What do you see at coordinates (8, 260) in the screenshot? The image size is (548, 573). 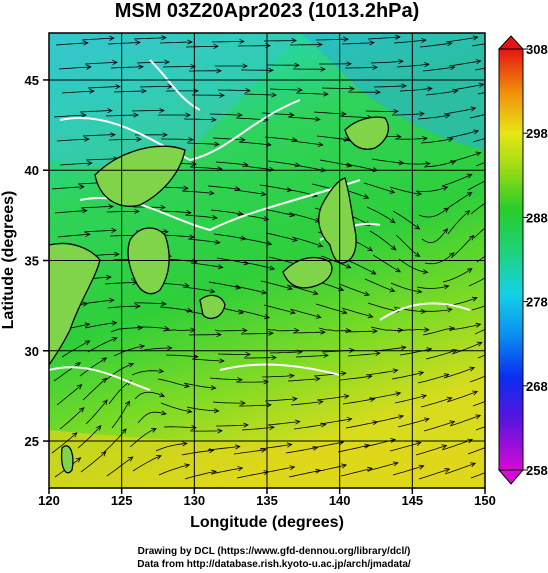 I see `y-axis-label: Latitude (degrees)` at bounding box center [8, 260].